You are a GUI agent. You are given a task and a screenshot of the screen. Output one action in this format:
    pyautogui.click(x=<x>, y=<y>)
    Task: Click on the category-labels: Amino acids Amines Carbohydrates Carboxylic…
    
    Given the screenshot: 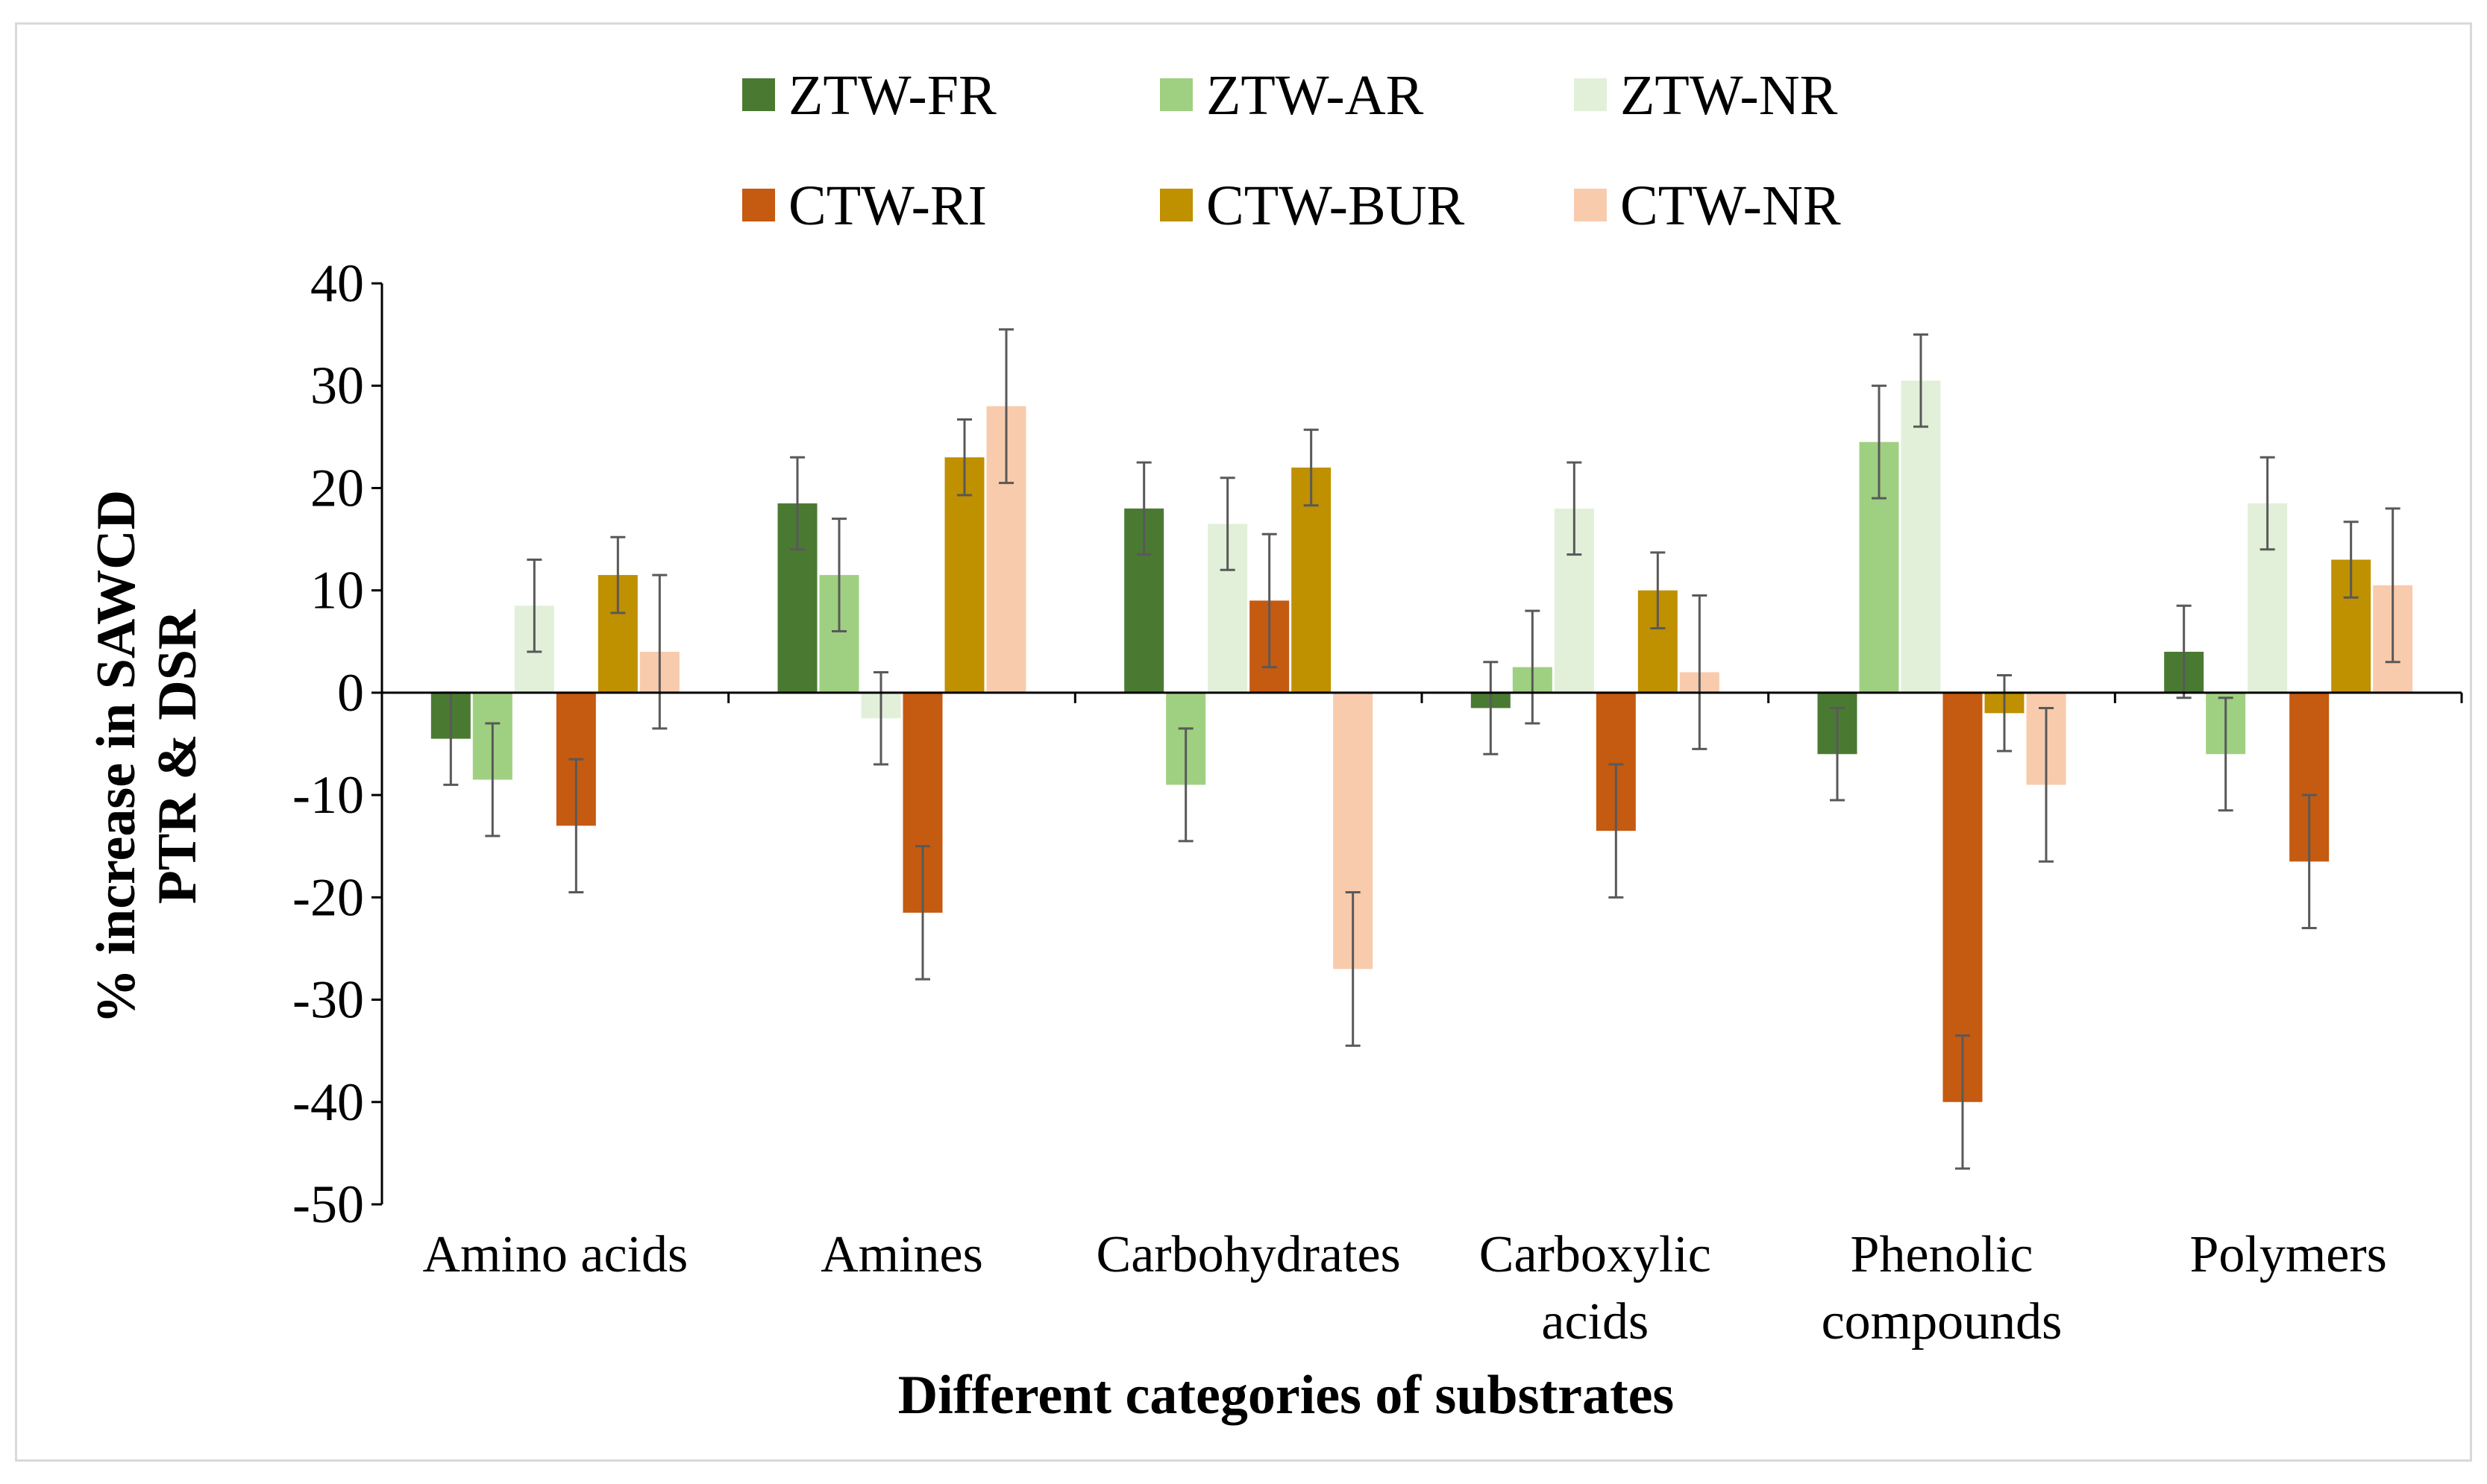 What is the action you would take?
    pyautogui.click(x=1404, y=1288)
    